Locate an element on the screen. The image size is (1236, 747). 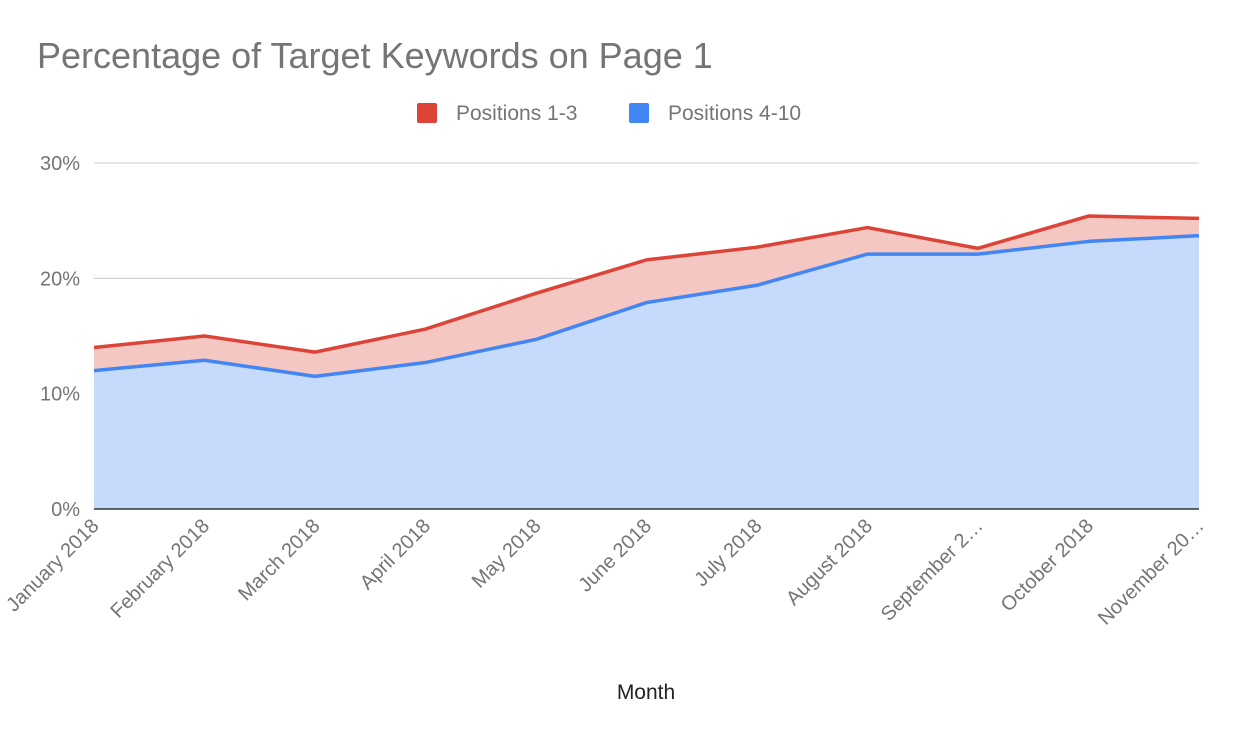
x-tick-label: May 2018 is located at coordinates (507, 554).